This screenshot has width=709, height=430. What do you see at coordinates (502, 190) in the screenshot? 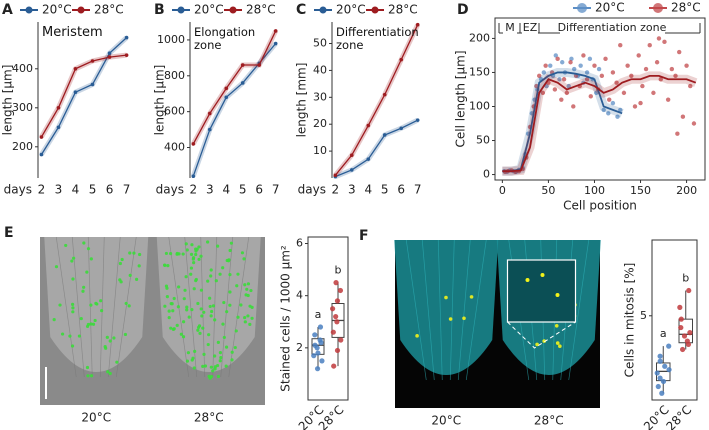
I see `x-tick-label: 0` at bounding box center [502, 190].